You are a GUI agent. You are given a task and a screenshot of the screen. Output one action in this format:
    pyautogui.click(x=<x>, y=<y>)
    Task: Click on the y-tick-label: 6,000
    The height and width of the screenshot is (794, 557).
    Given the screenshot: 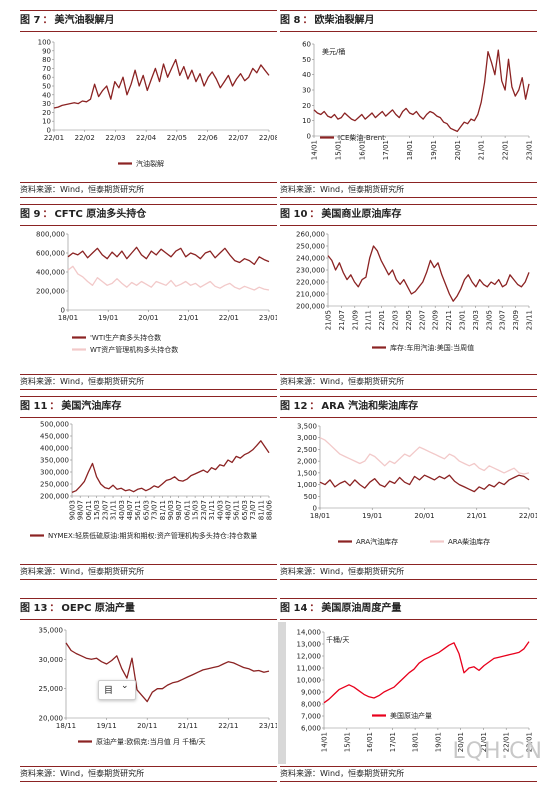 What is the action you would take?
    pyautogui.click(x=311, y=729)
    